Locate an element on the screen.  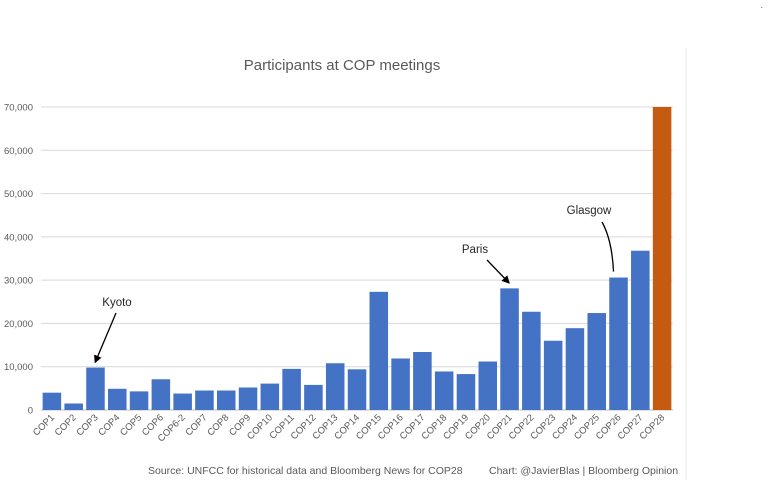
x-tick-label: COP3 is located at coordinates (88, 425).